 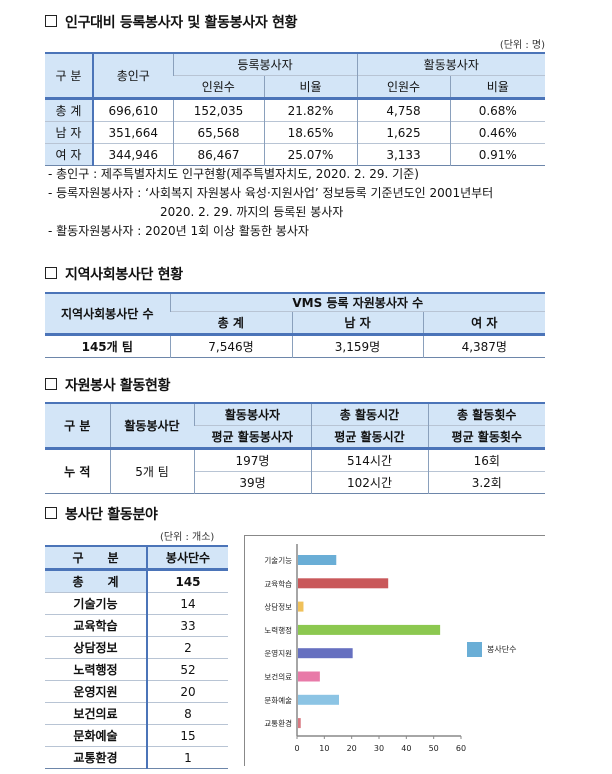 What do you see at coordinates (218, 154) in the screenshot?
I see `reg-count: 86,467` at bounding box center [218, 154].